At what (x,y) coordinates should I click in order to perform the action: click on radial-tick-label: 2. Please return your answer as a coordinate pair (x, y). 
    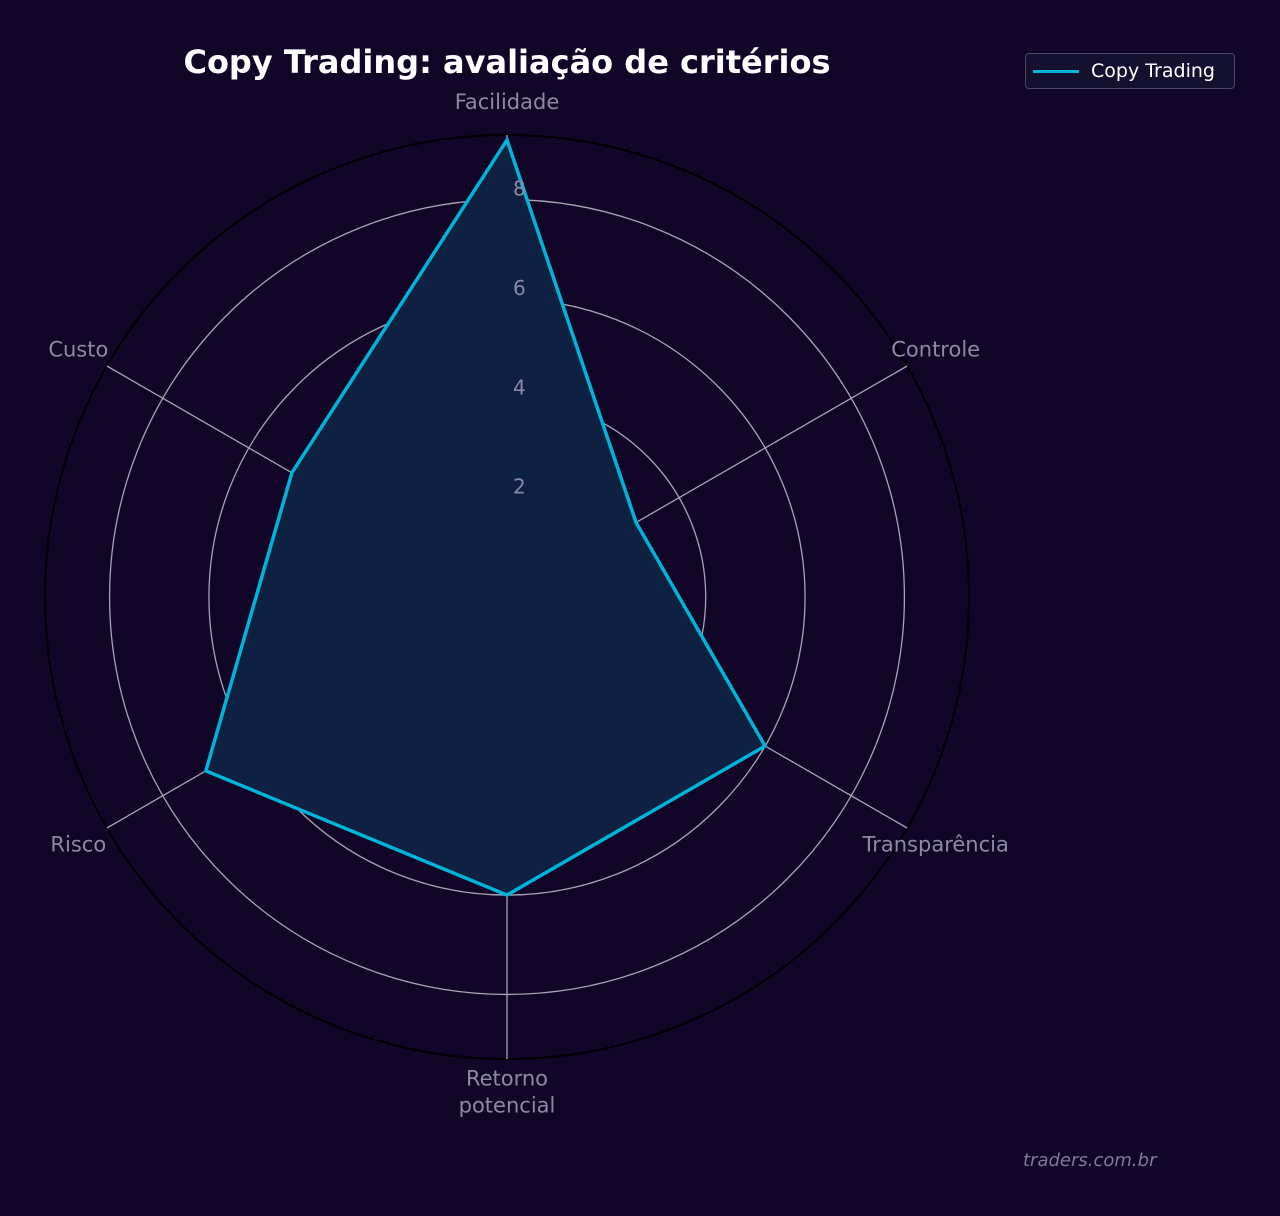
    Looking at the image, I should click on (519, 487).